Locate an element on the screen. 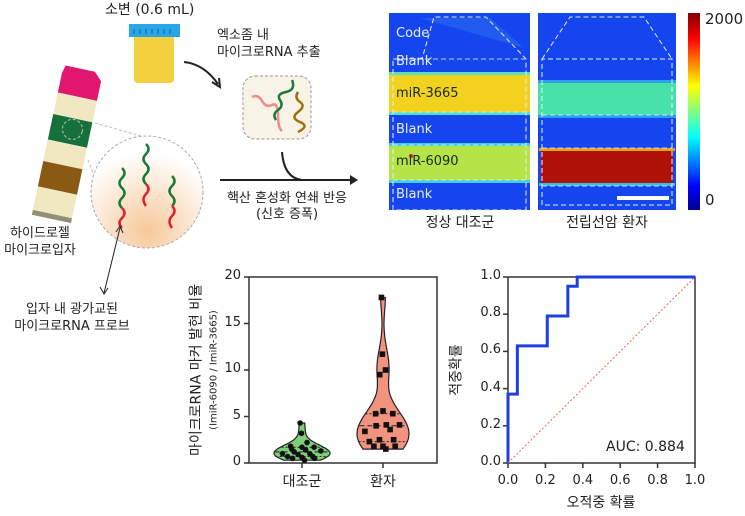  violin-ylabel: 마이크로RNA 마커 발현 비율 is located at coordinates (196, 370).